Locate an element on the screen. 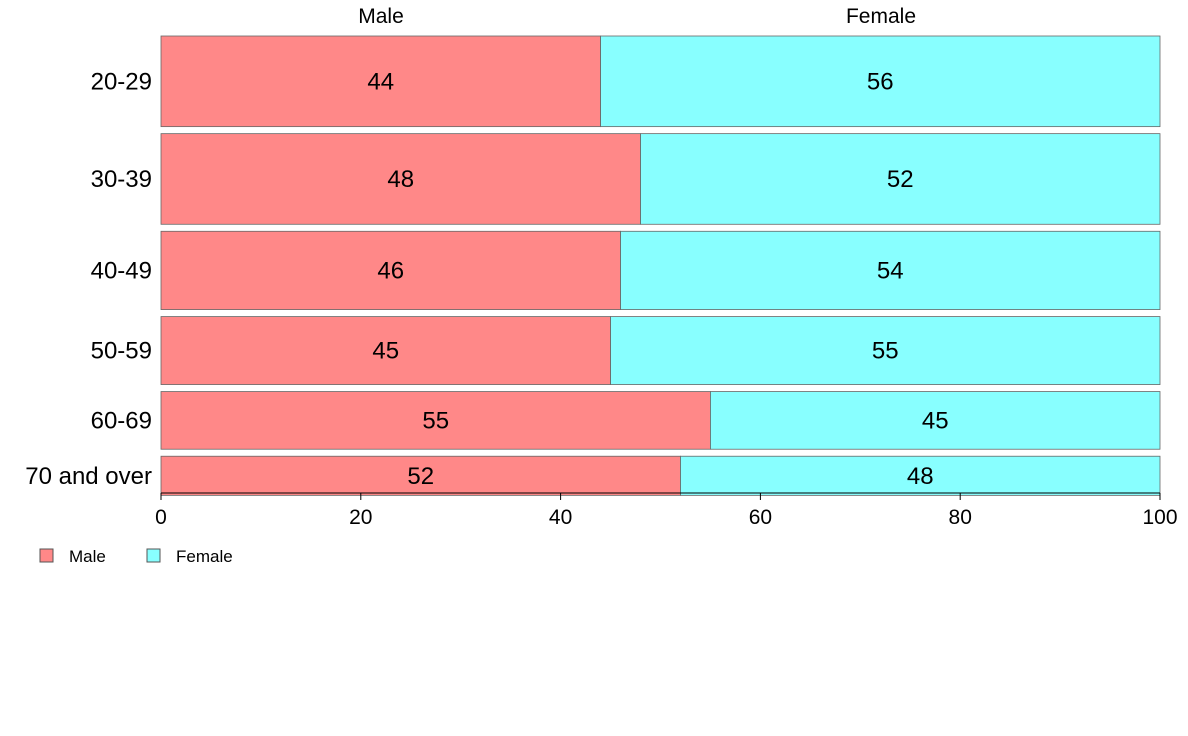  data-label-male-3: 46 is located at coordinates (390, 270).